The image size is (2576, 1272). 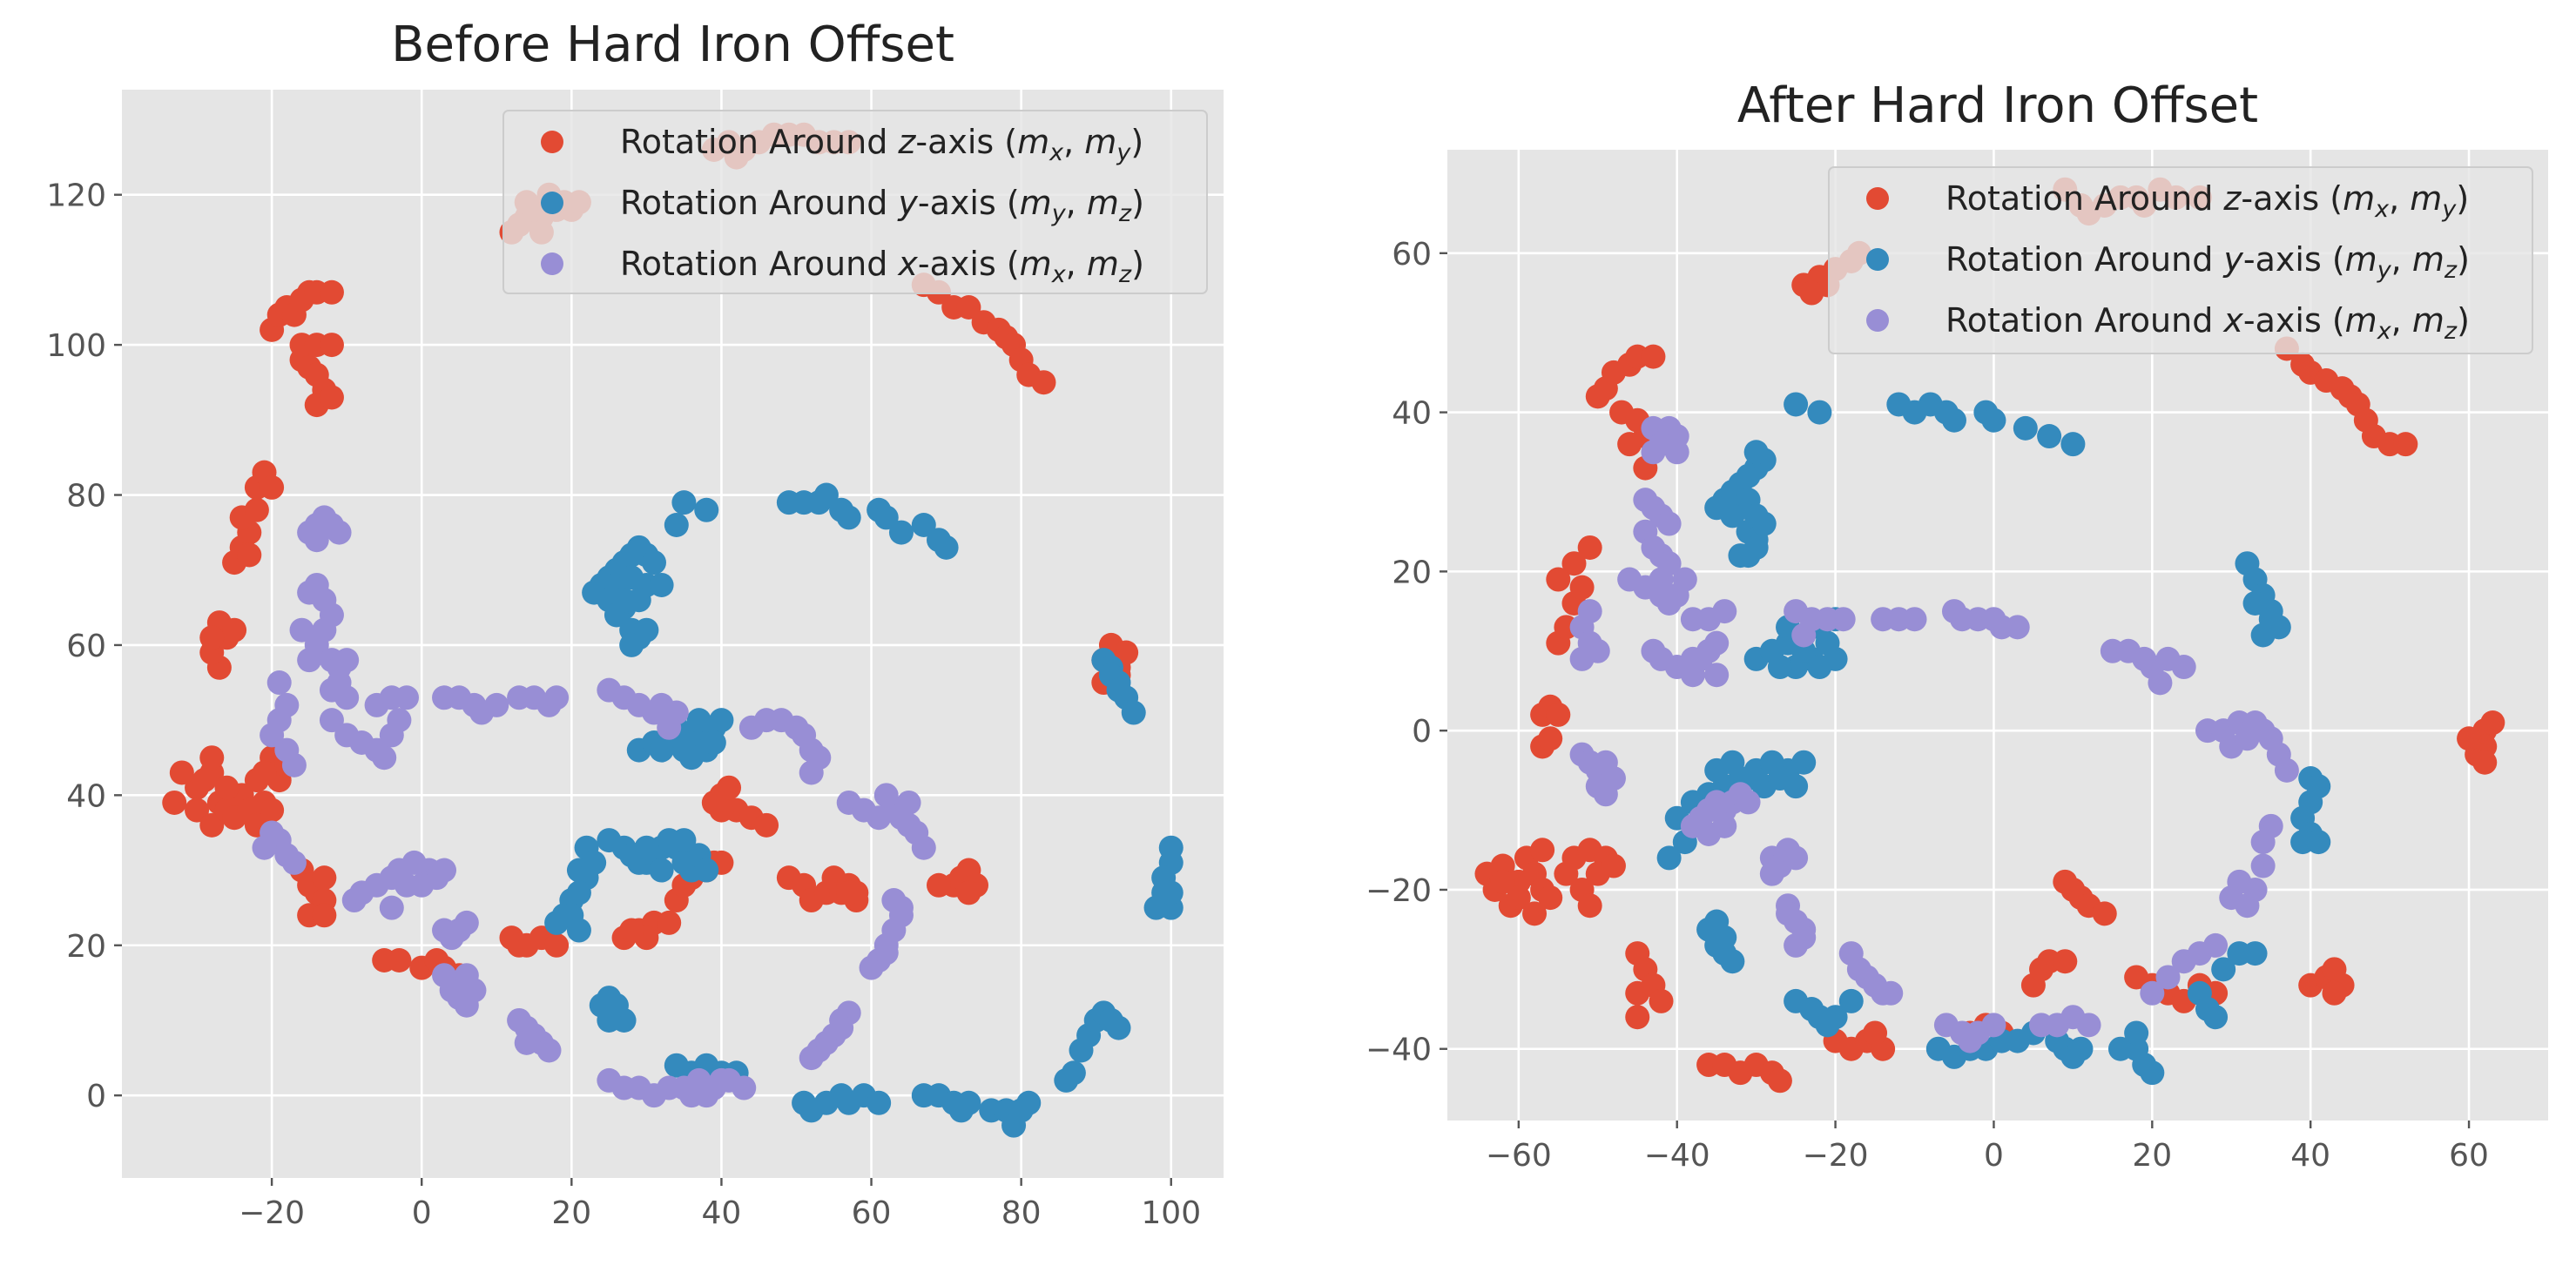 What do you see at coordinates (1998, 106) in the screenshot?
I see `chart-title: After Hard Iron Offset` at bounding box center [1998, 106].